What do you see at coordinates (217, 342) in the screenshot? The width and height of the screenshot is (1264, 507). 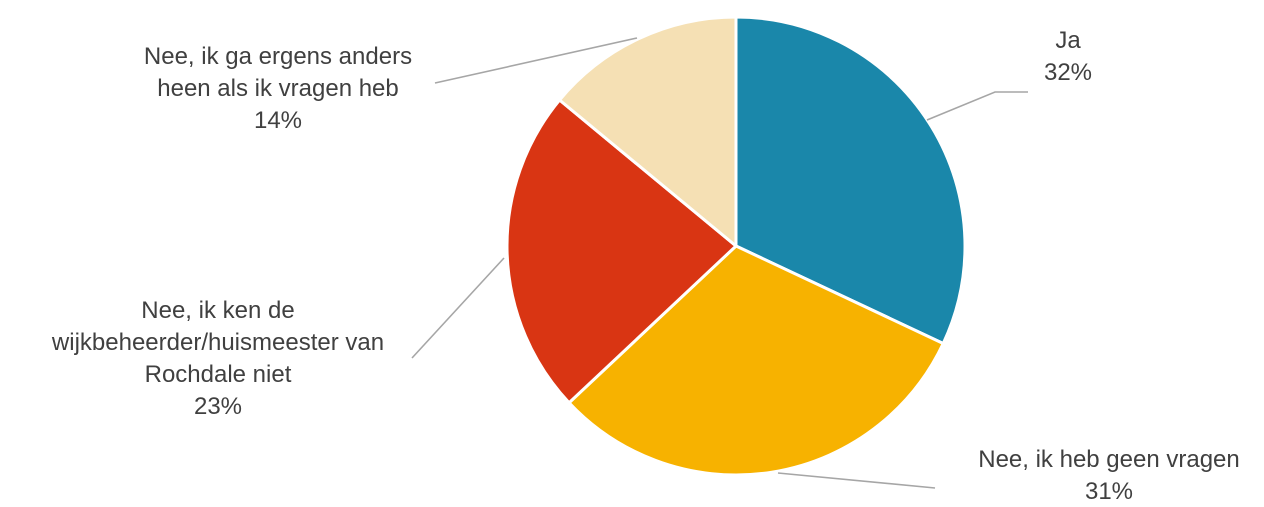 I see `slice-category-label: wijkbeheerder/huismeester van` at bounding box center [217, 342].